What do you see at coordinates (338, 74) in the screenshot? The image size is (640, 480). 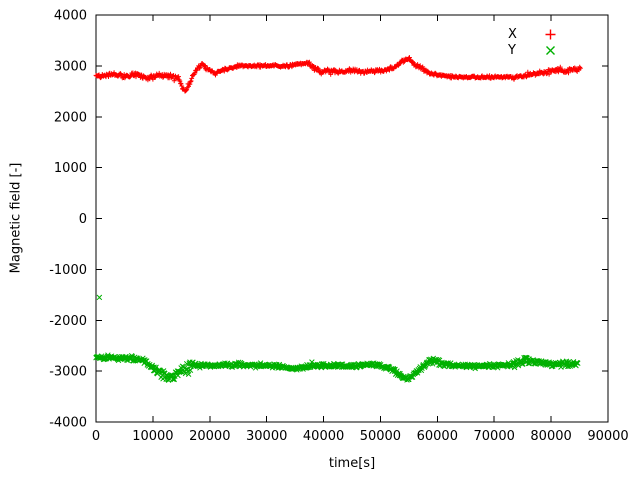 I see `series-x-points` at bounding box center [338, 74].